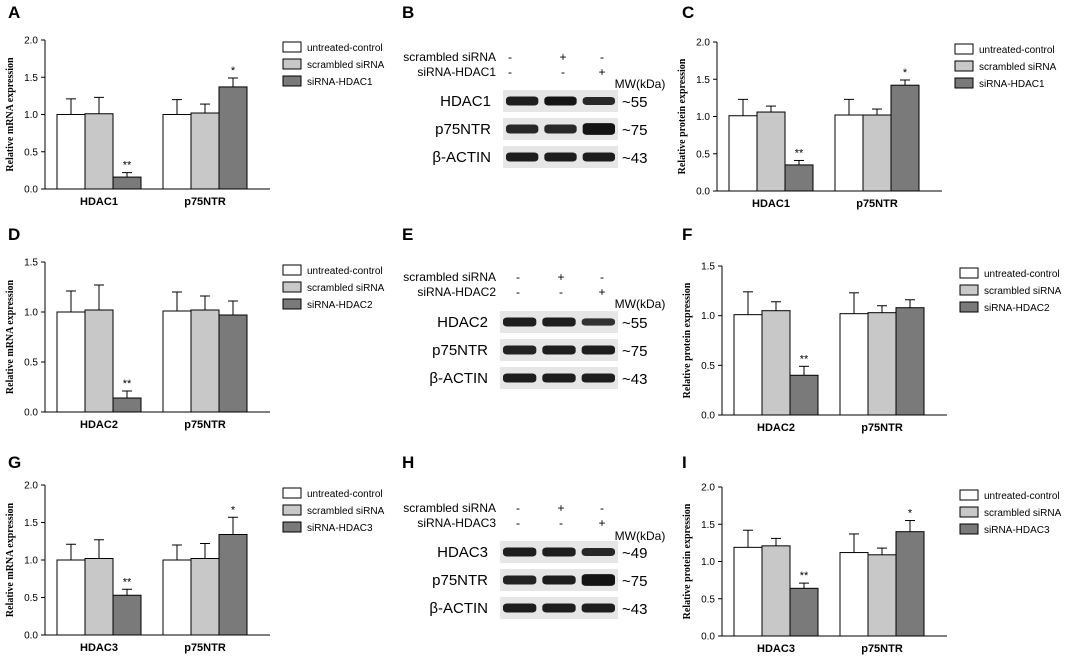 This screenshot has width=1070, height=658. What do you see at coordinates (1023, 513) in the screenshot?
I see `legend-label: scrambled siRNA` at bounding box center [1023, 513].